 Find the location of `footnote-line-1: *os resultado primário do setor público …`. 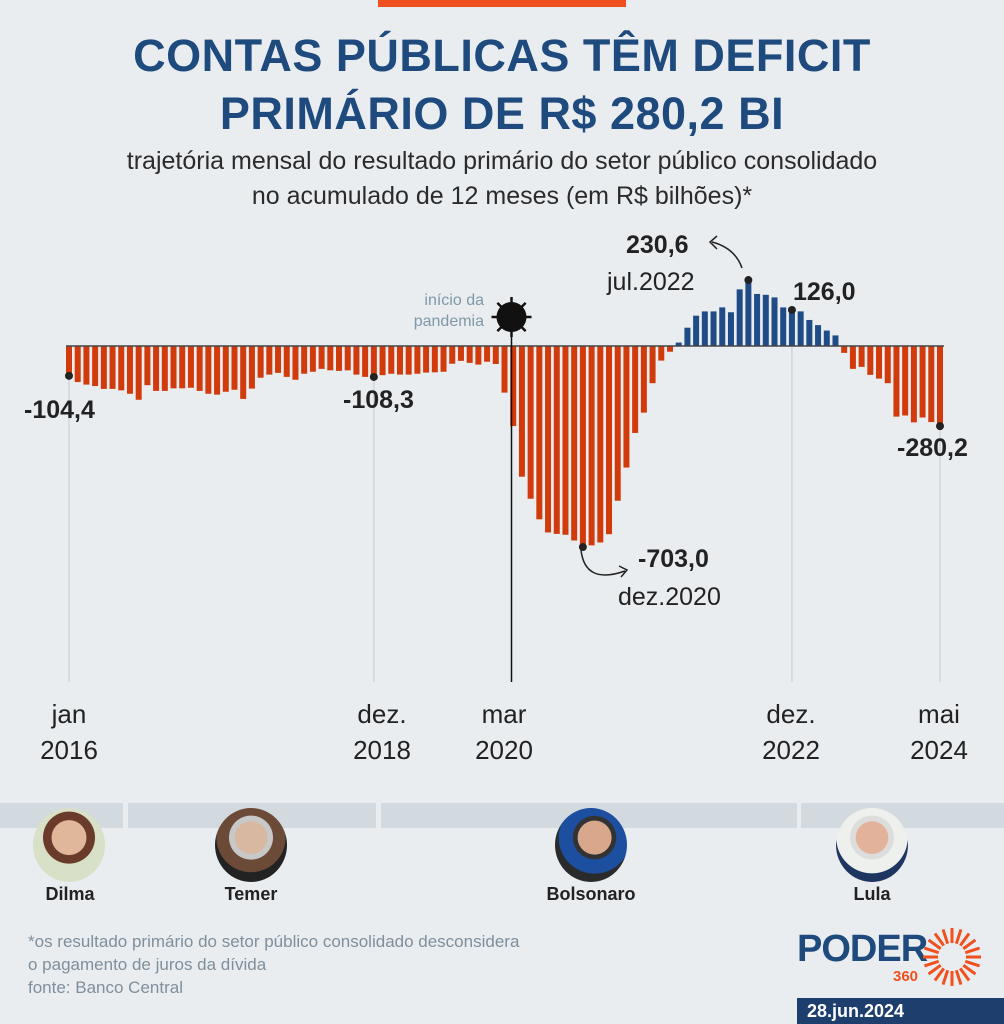

footnote-line-1: *os resultado primário do setor público … is located at coordinates (274, 941).